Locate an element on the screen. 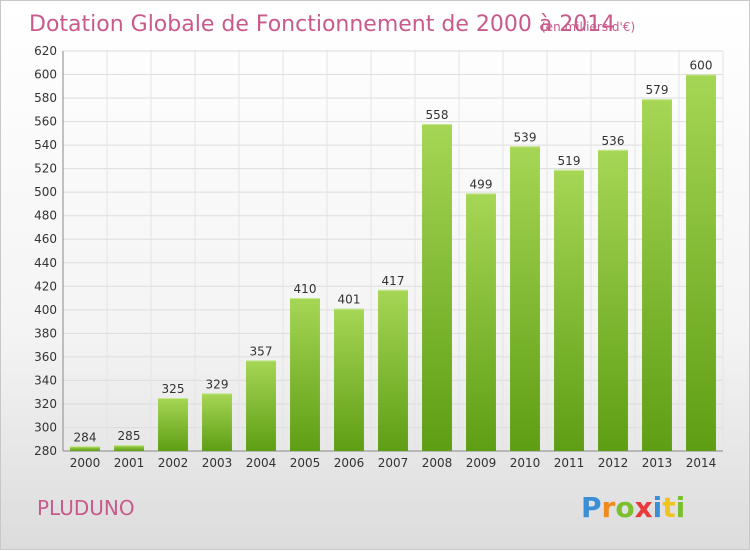 Image resolution: width=750 pixels, height=551 pixels. bar-2000 is located at coordinates (85, 448).